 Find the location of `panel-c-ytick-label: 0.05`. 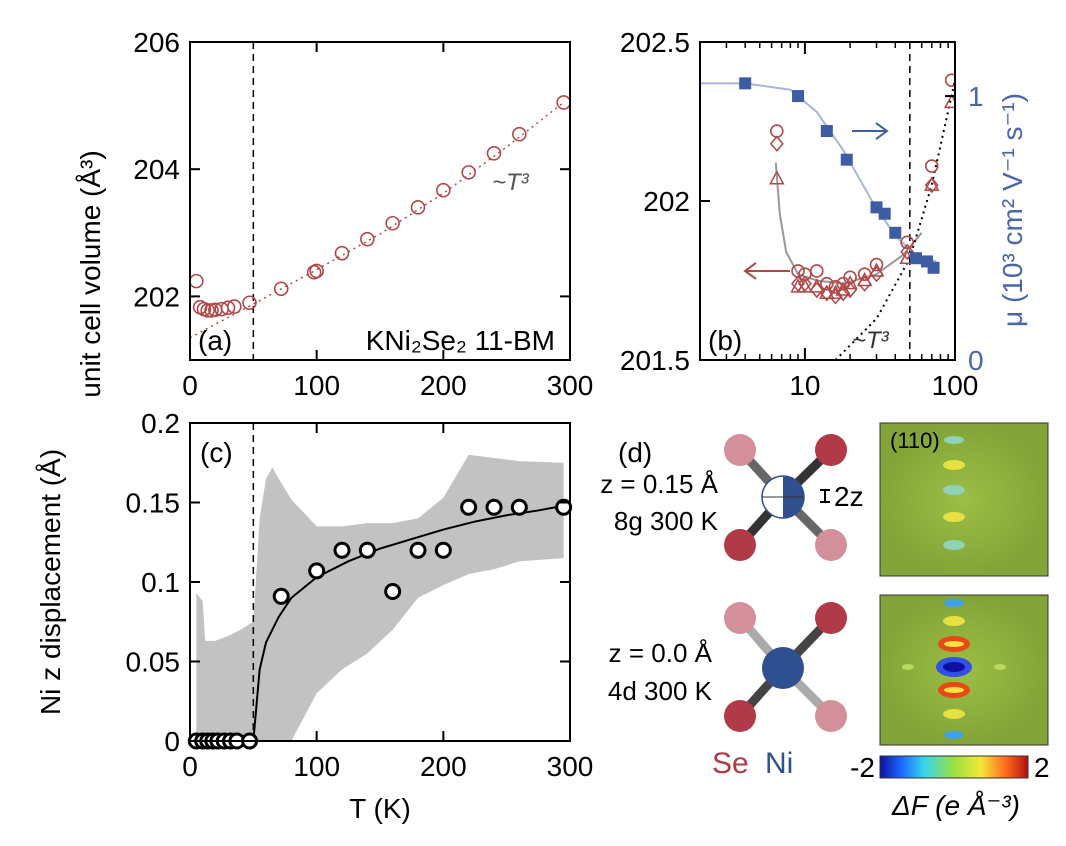

panel-c-ytick-label: 0.05 is located at coordinates (153, 662).